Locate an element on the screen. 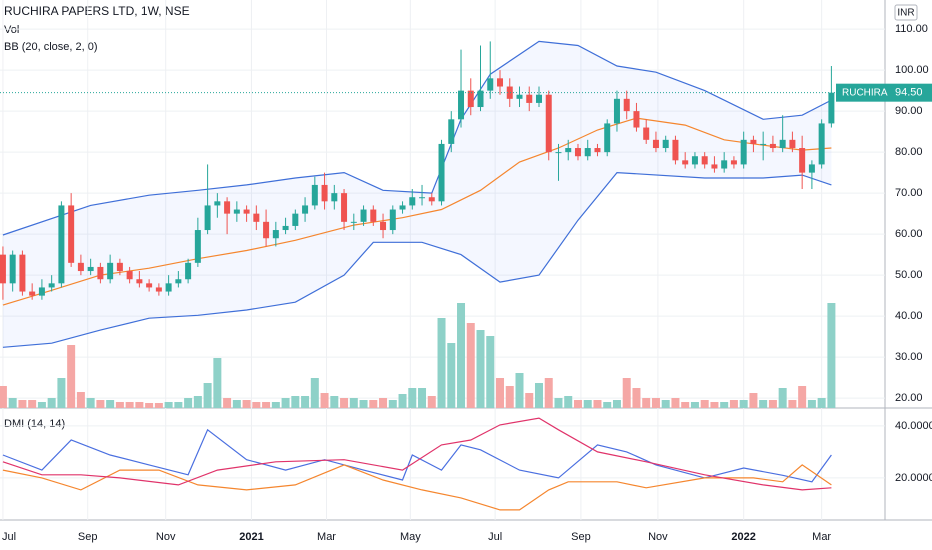 This screenshot has height=550, width=932. y-tick-label: 60.00 is located at coordinates (909, 234).